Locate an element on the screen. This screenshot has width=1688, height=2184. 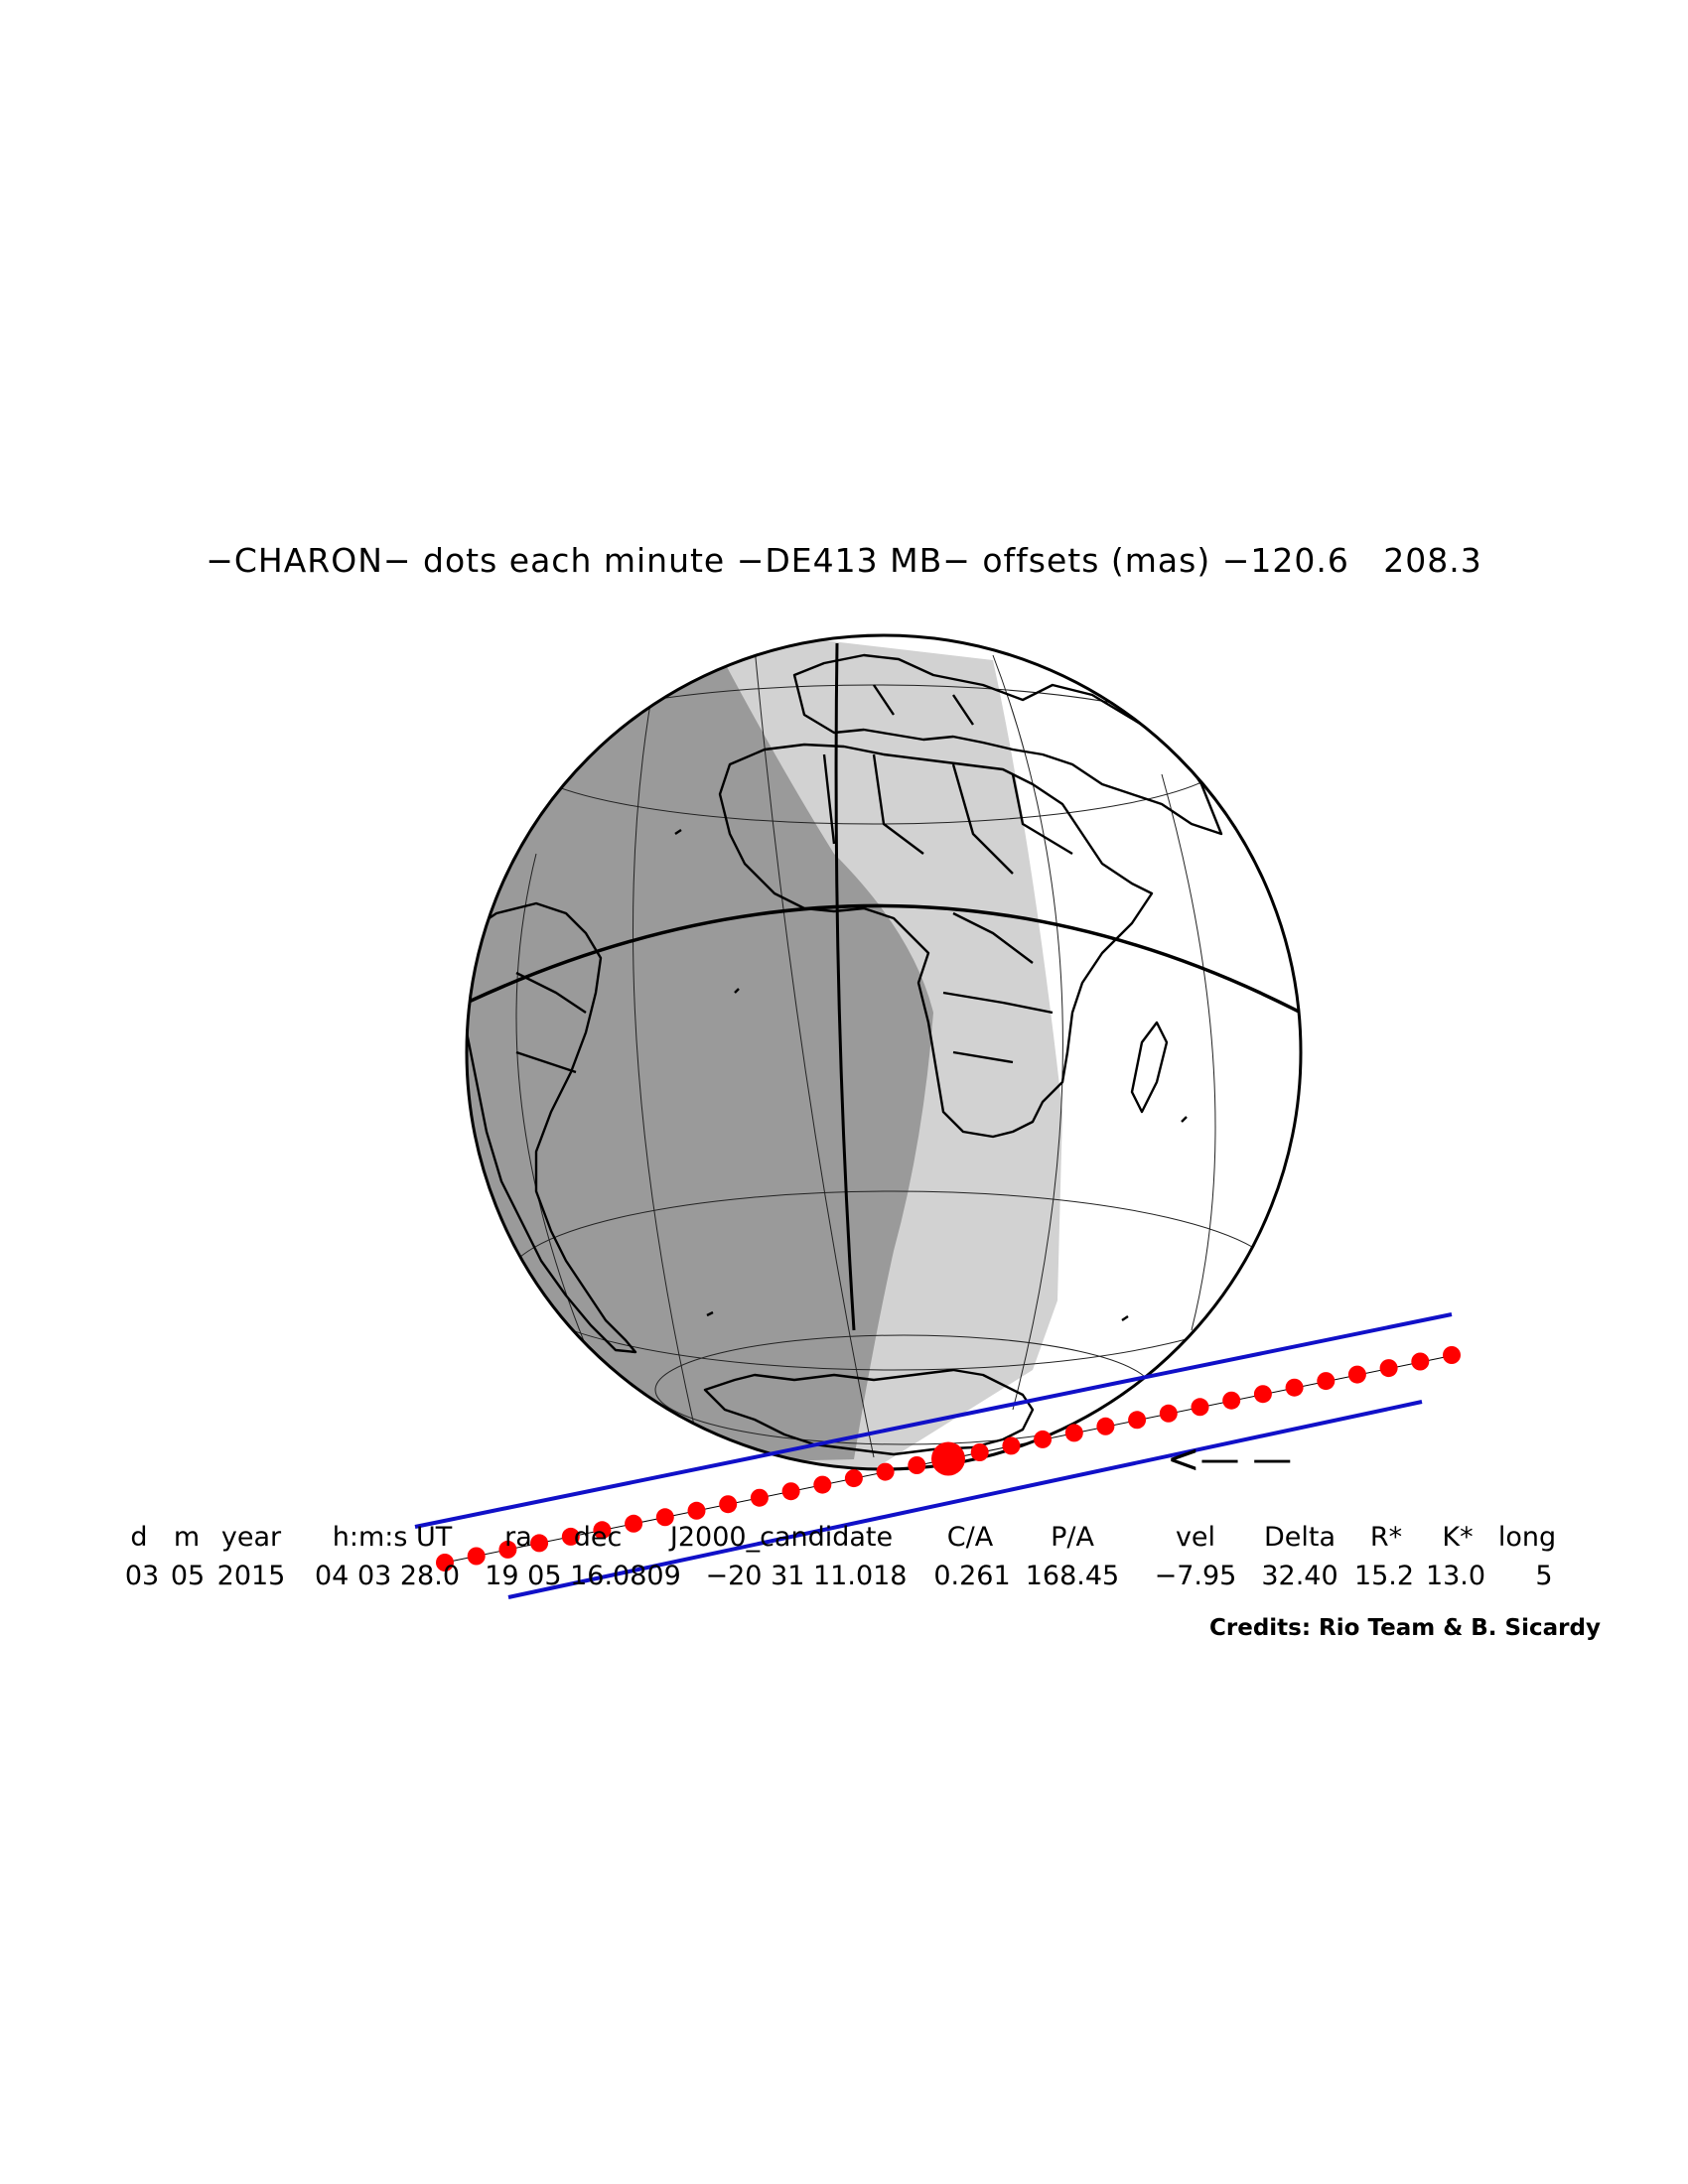
value-m: 05 is located at coordinates (188, 1576).